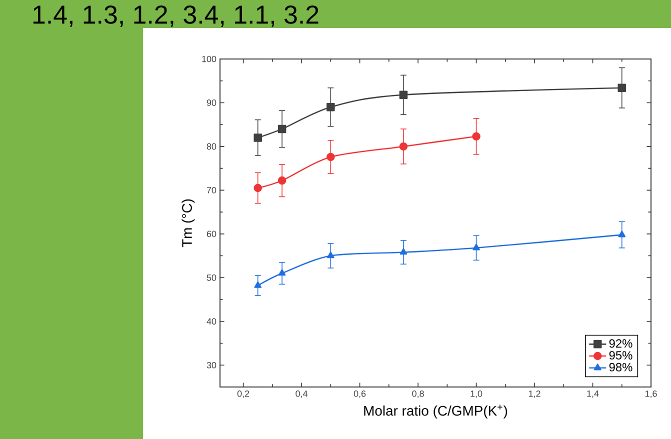  Describe the element at coordinates (360, 394) in the screenshot. I see `x-tick-label: 0,6` at that location.